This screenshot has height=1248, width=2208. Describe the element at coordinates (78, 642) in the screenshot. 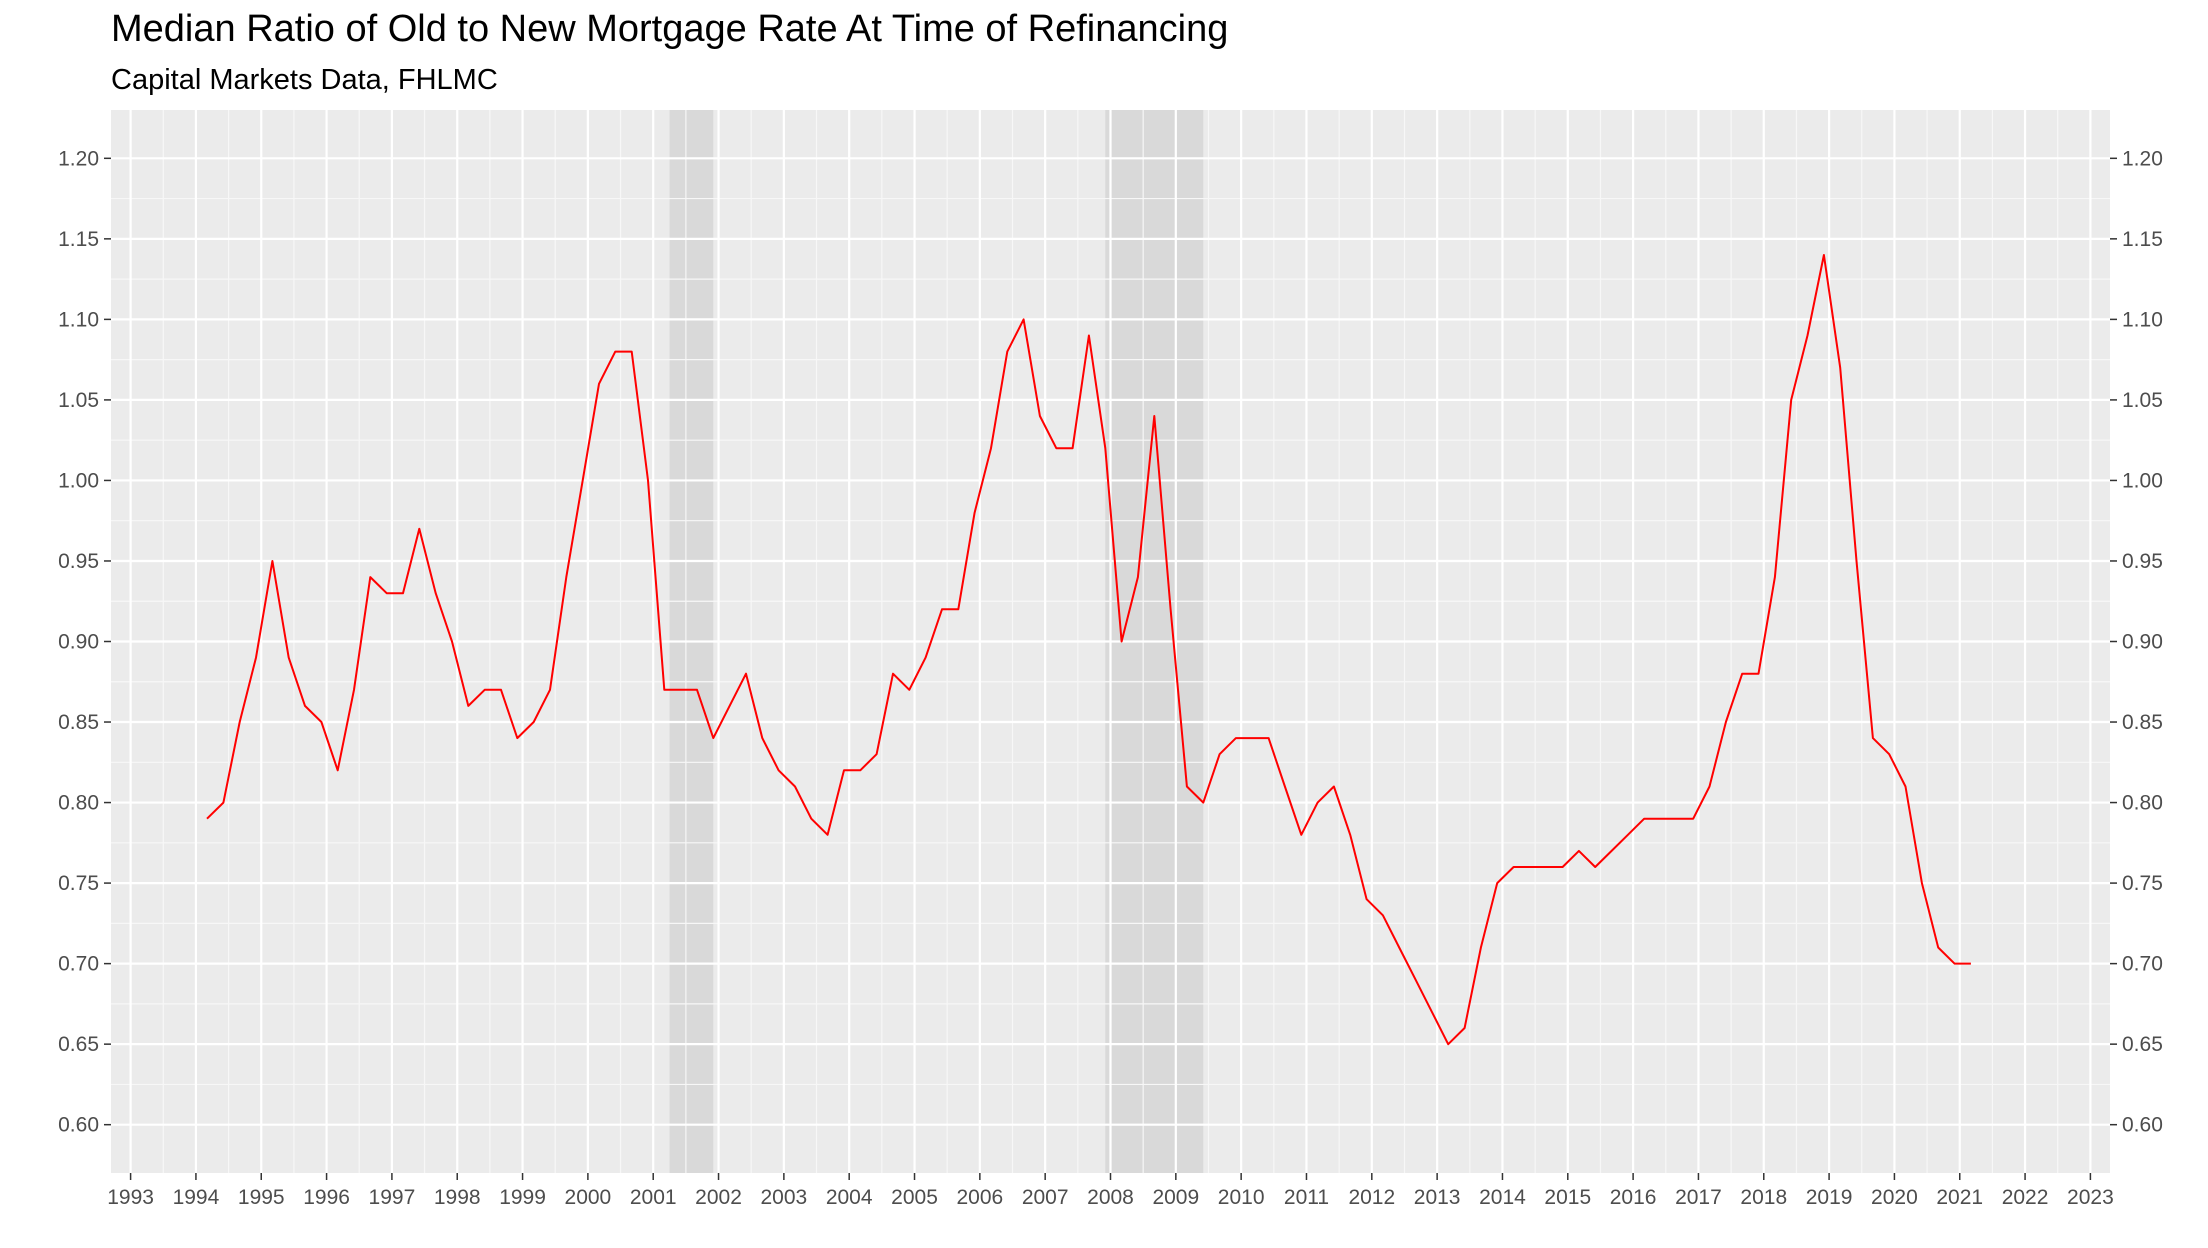

I see `y-tick-label: 0.90` at that location.